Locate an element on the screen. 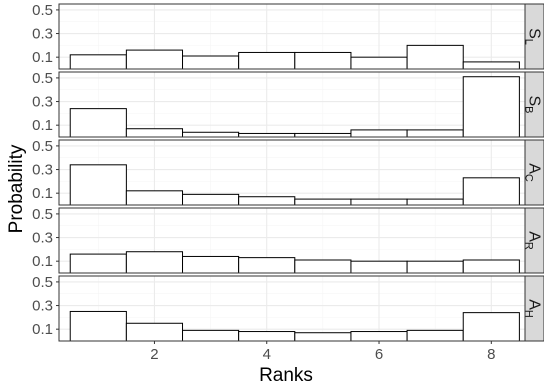 The image size is (544, 385). facet-strip: AC is located at coordinates (533, 172).